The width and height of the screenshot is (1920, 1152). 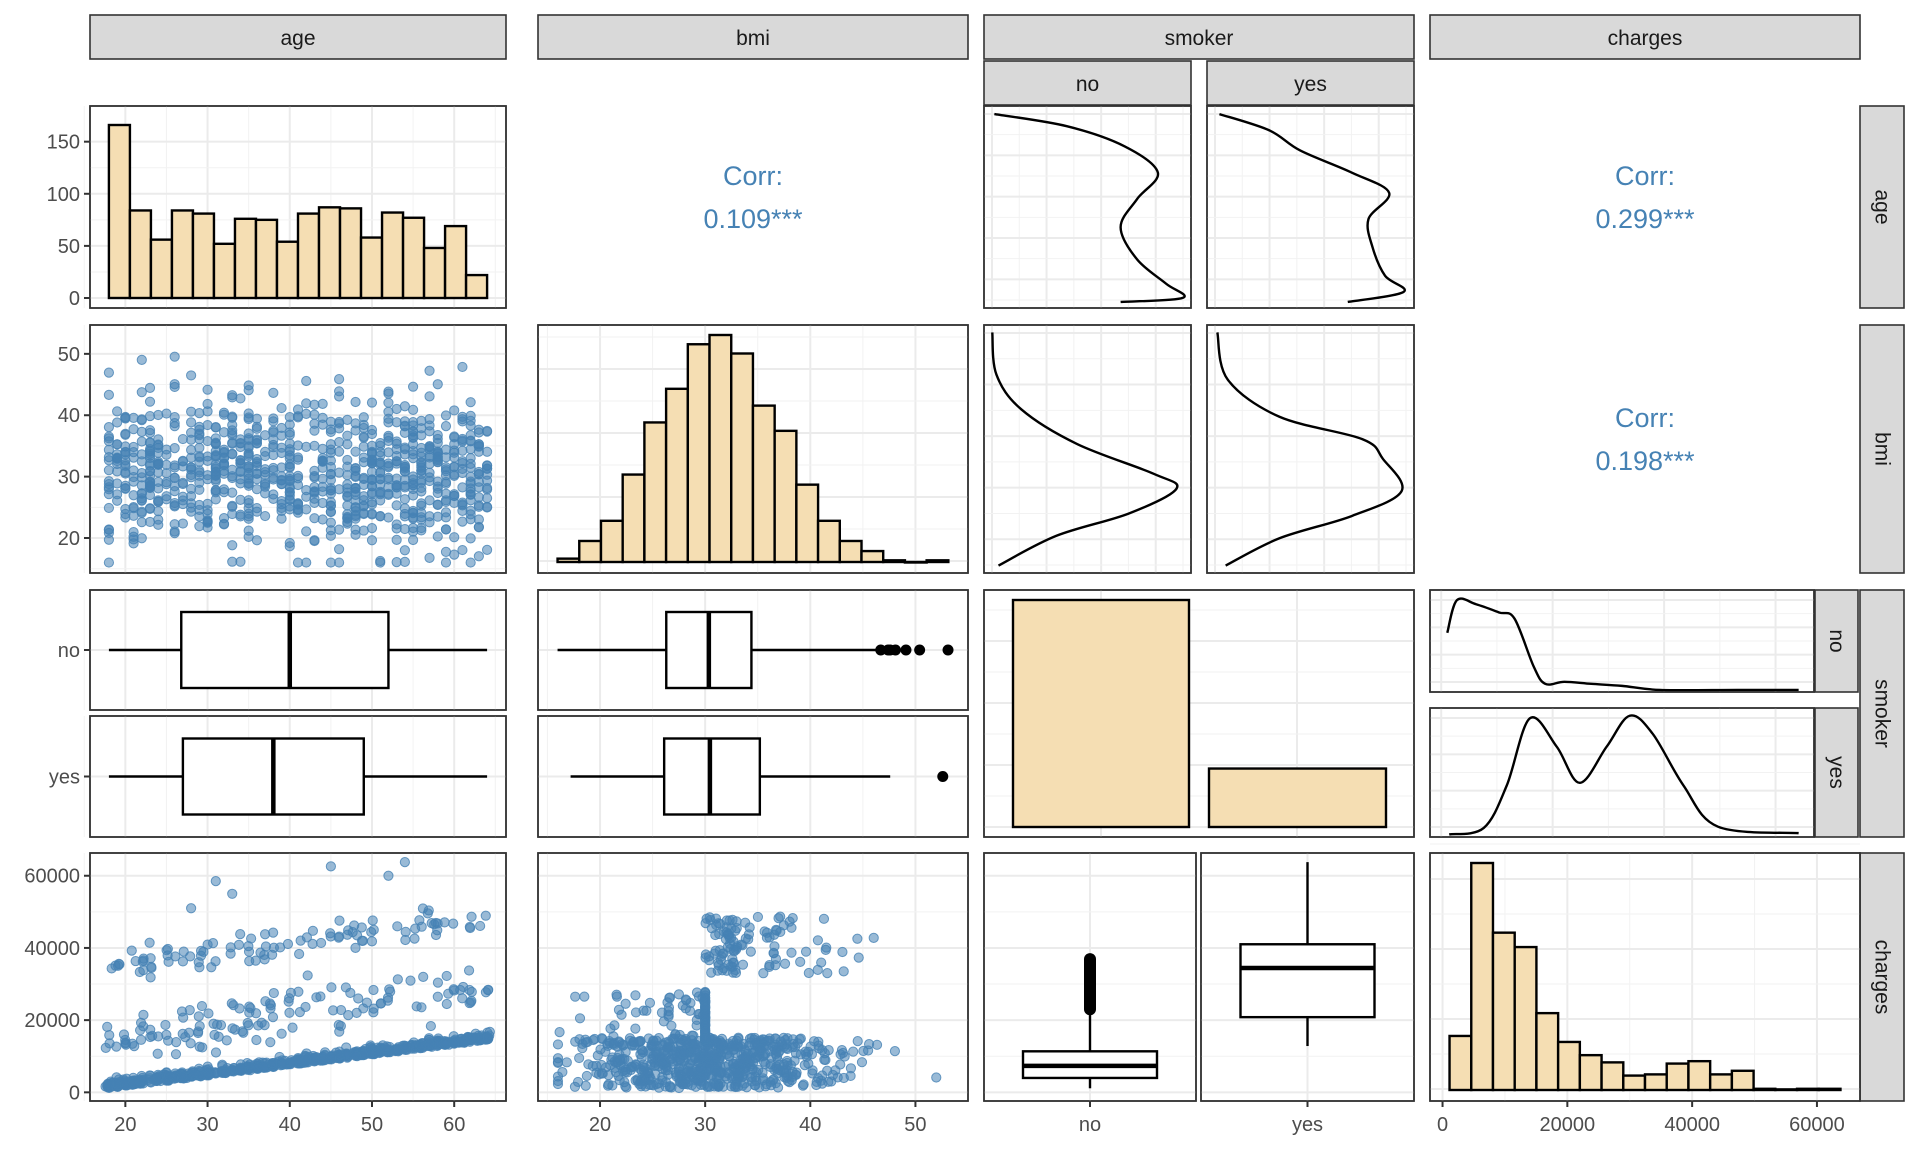 What do you see at coordinates (1882, 449) in the screenshot?
I see `row-strip-bmi-label: bmi` at bounding box center [1882, 449].